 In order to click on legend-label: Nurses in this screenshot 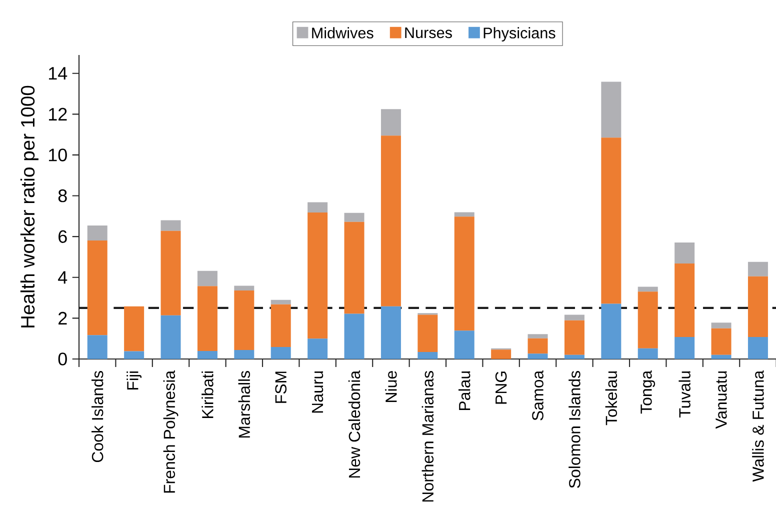, I will do `click(428, 32)`.